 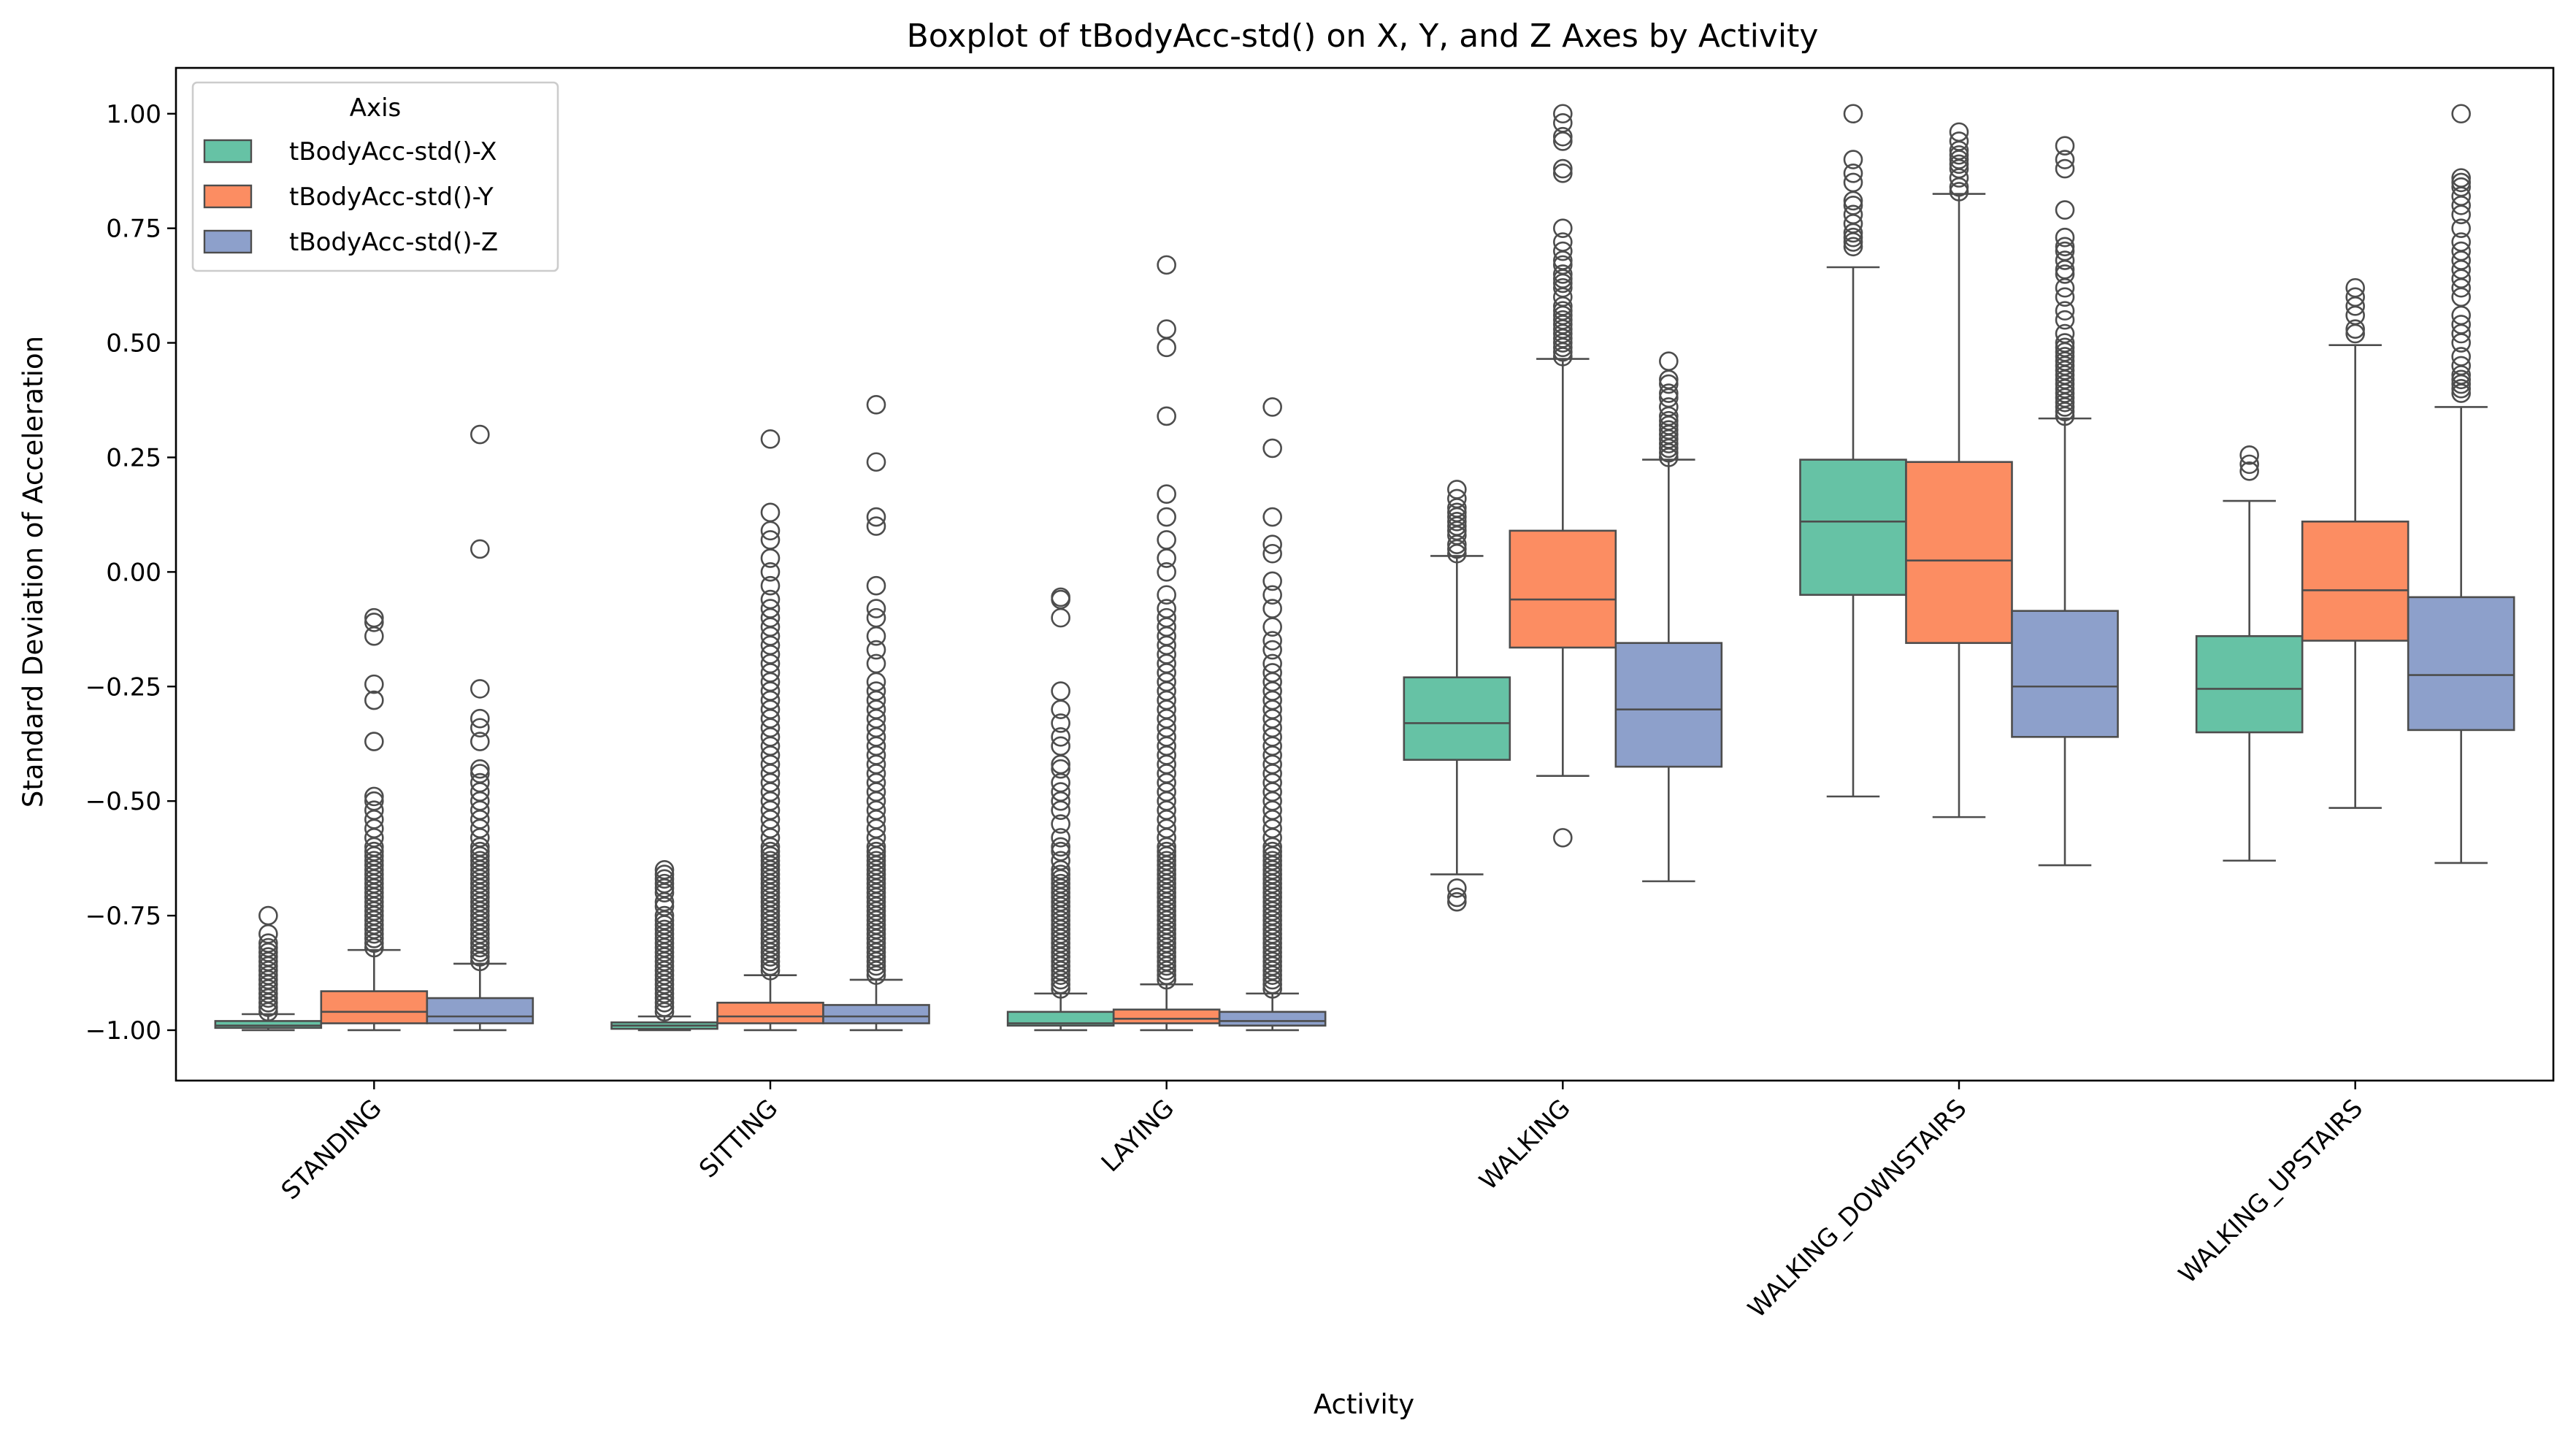 I want to click on y-axis: −1.00 −0.75 −0.50 −0.25 0.00 0.25 0.50 0.75 1.00, so click(x=130, y=573).